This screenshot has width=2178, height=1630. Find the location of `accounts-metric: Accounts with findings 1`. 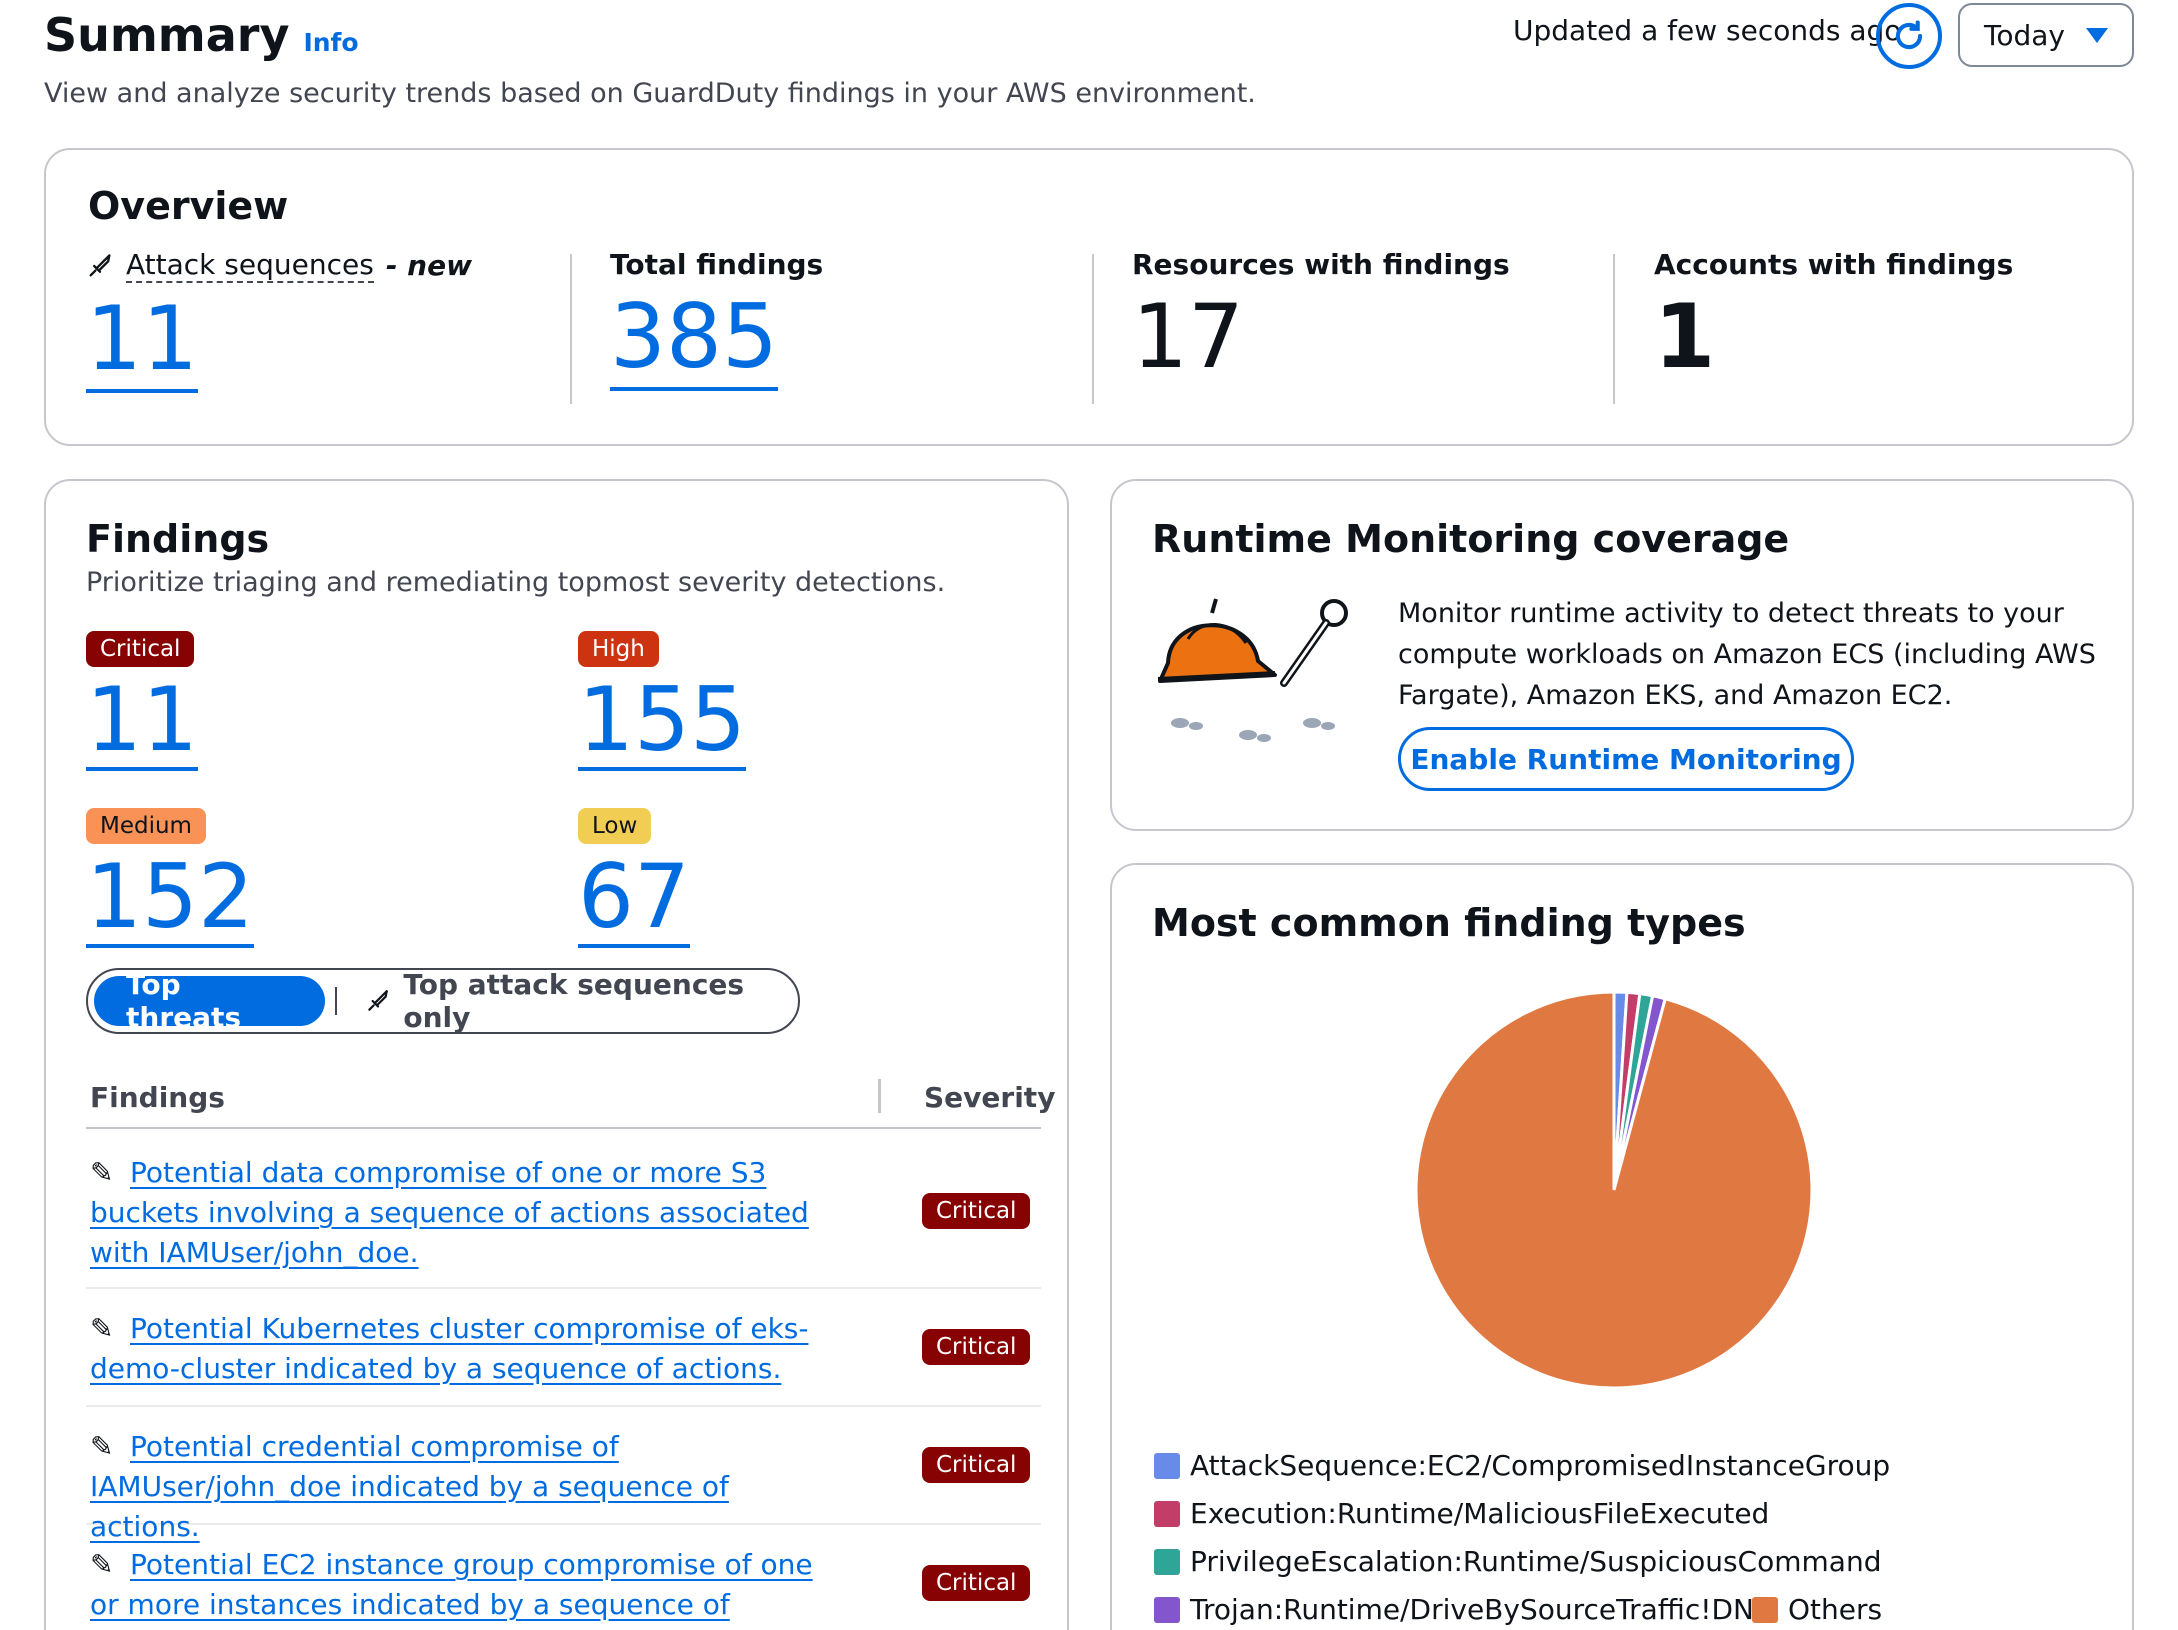

accounts-metric: Accounts with findings 1 is located at coordinates (1833, 316).